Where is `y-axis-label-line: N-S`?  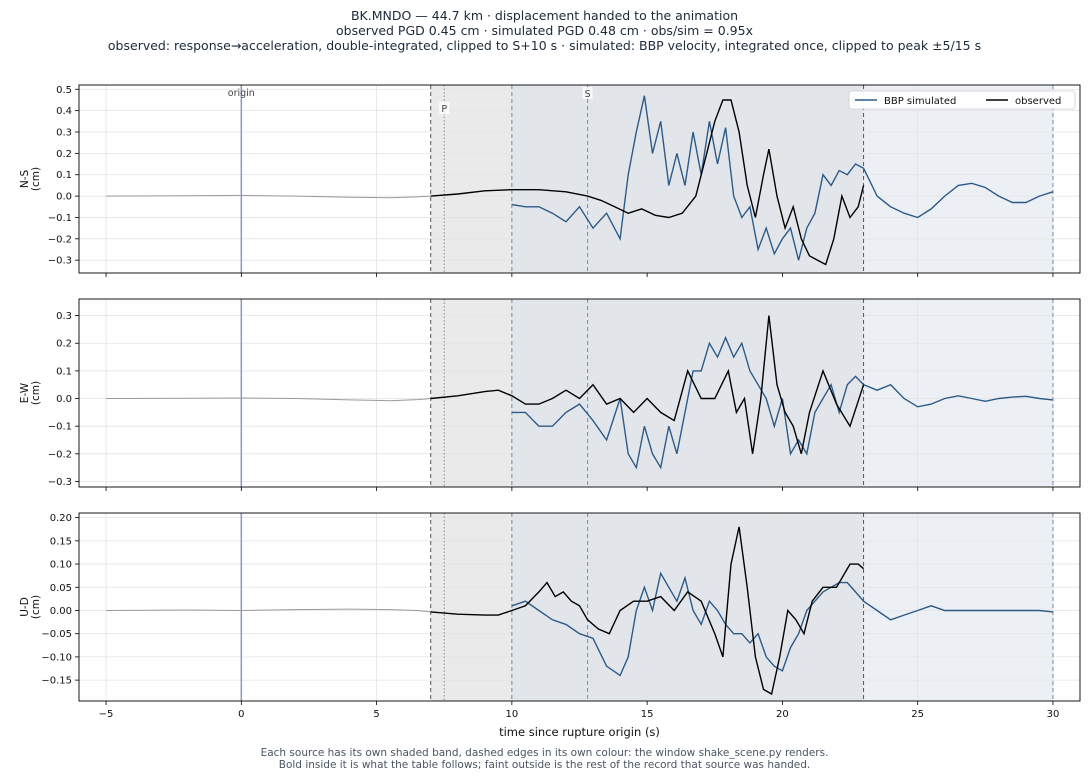 y-axis-label-line: N-S is located at coordinates (25, 179).